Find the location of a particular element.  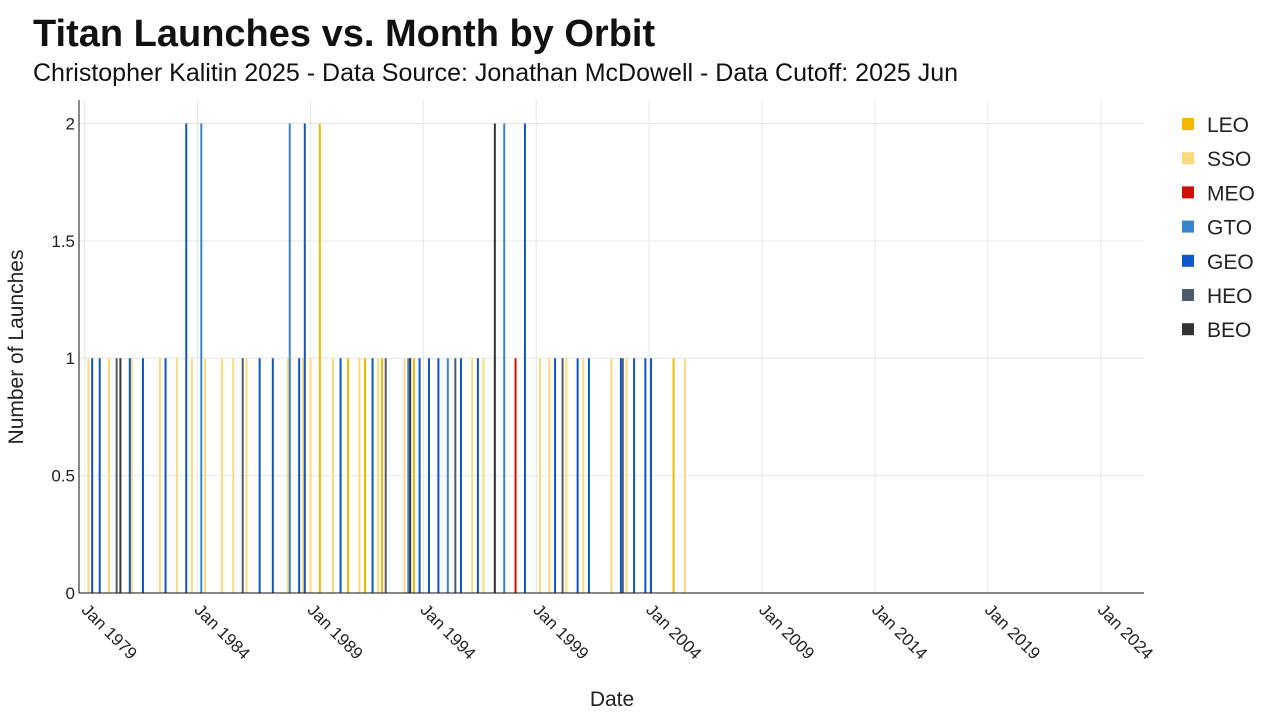

legend-label-sso: SSO is located at coordinates (1229, 159).